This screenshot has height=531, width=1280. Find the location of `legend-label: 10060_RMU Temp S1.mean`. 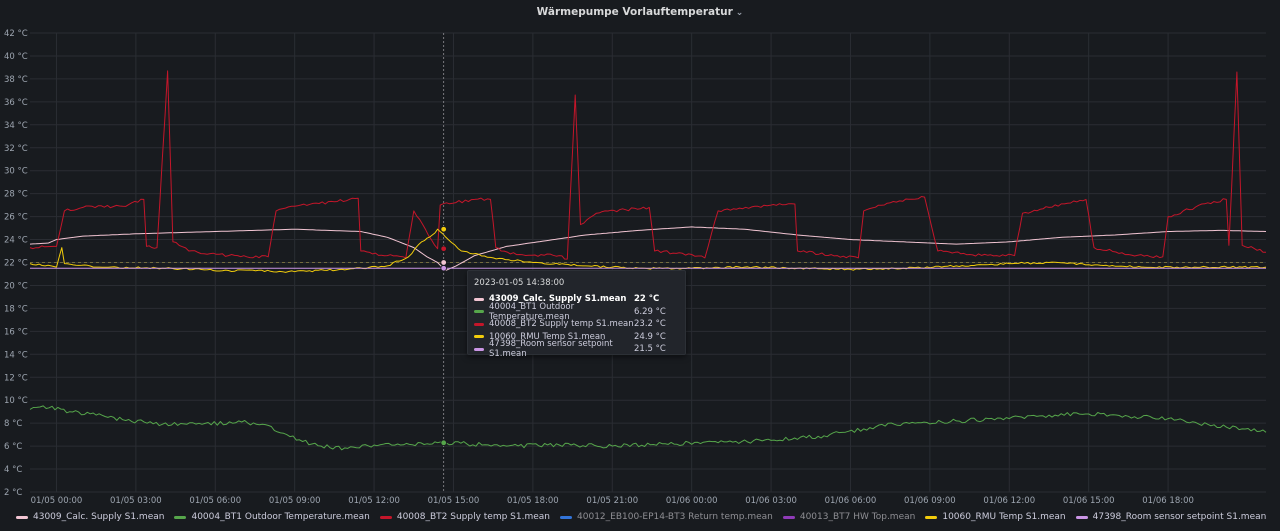

legend-label: 10060_RMU Temp S1.mean is located at coordinates (1004, 517).